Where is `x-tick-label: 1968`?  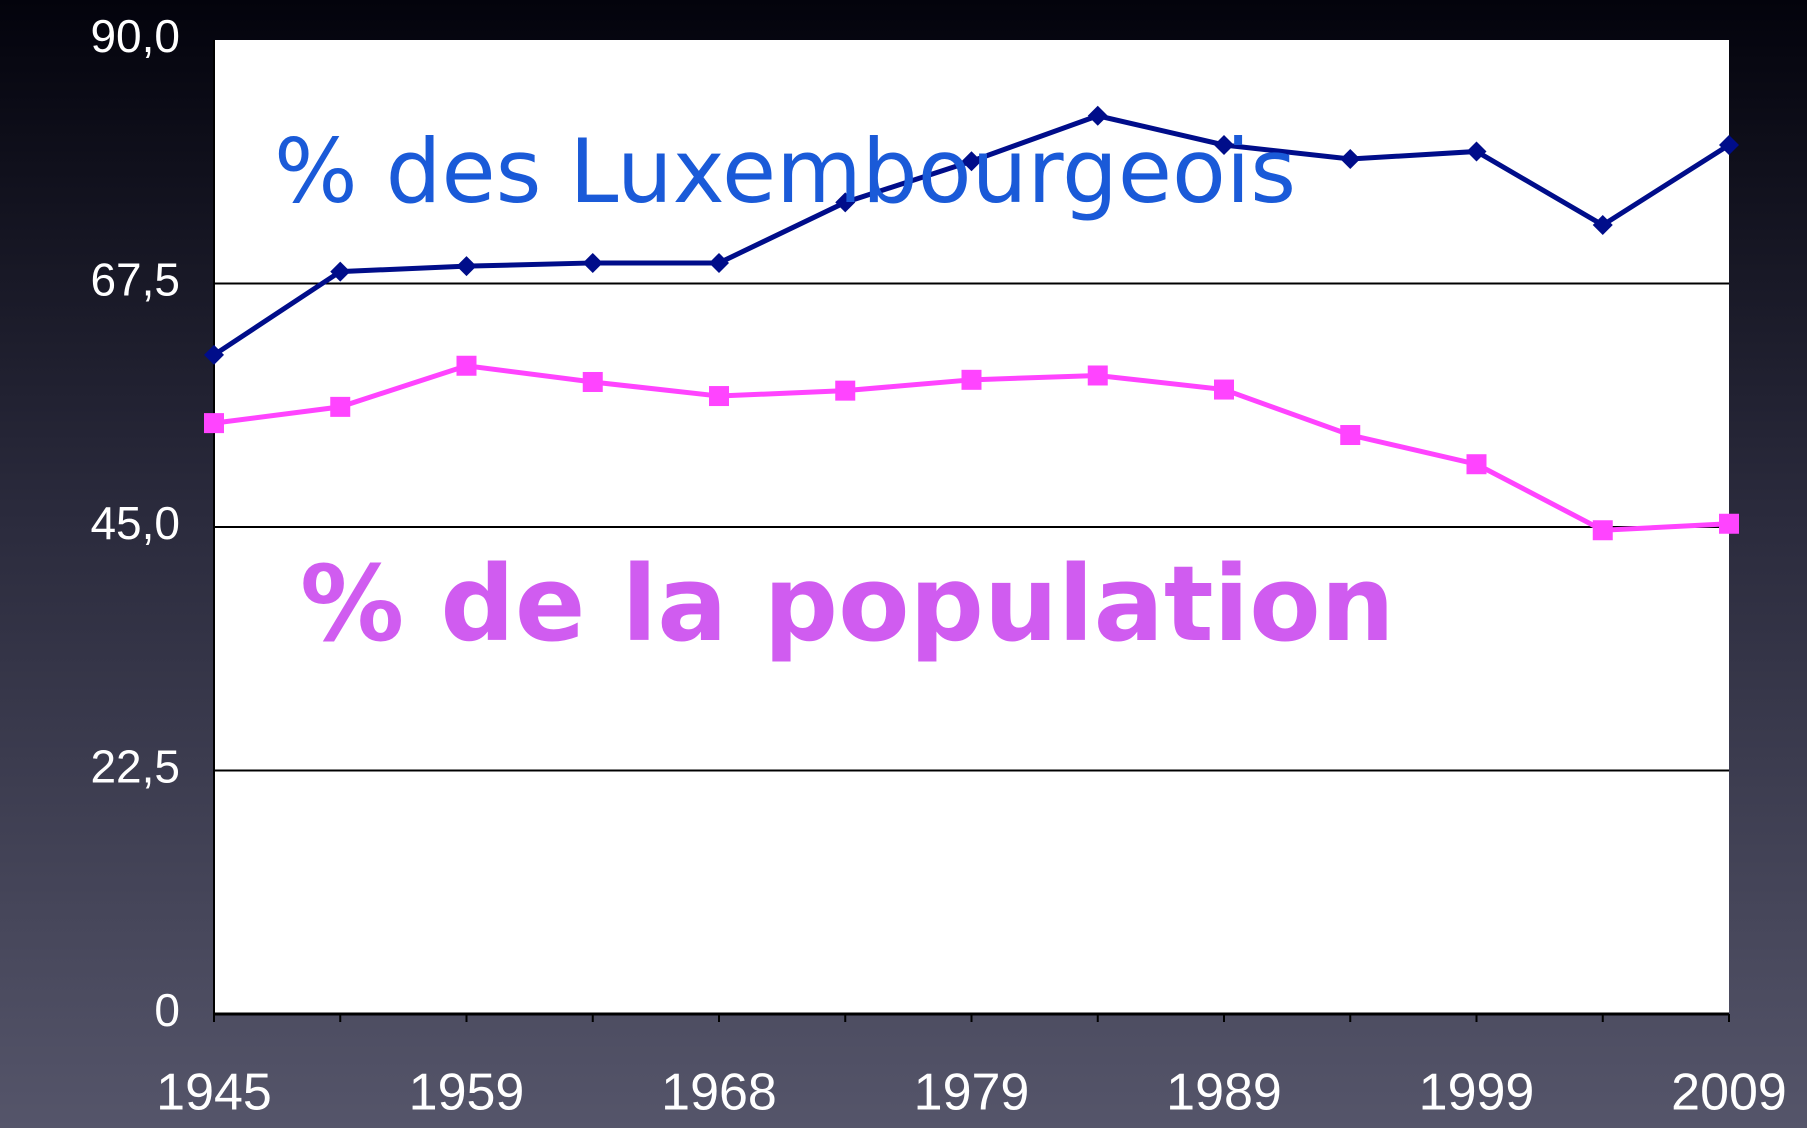 x-tick-label: 1968 is located at coordinates (719, 1093).